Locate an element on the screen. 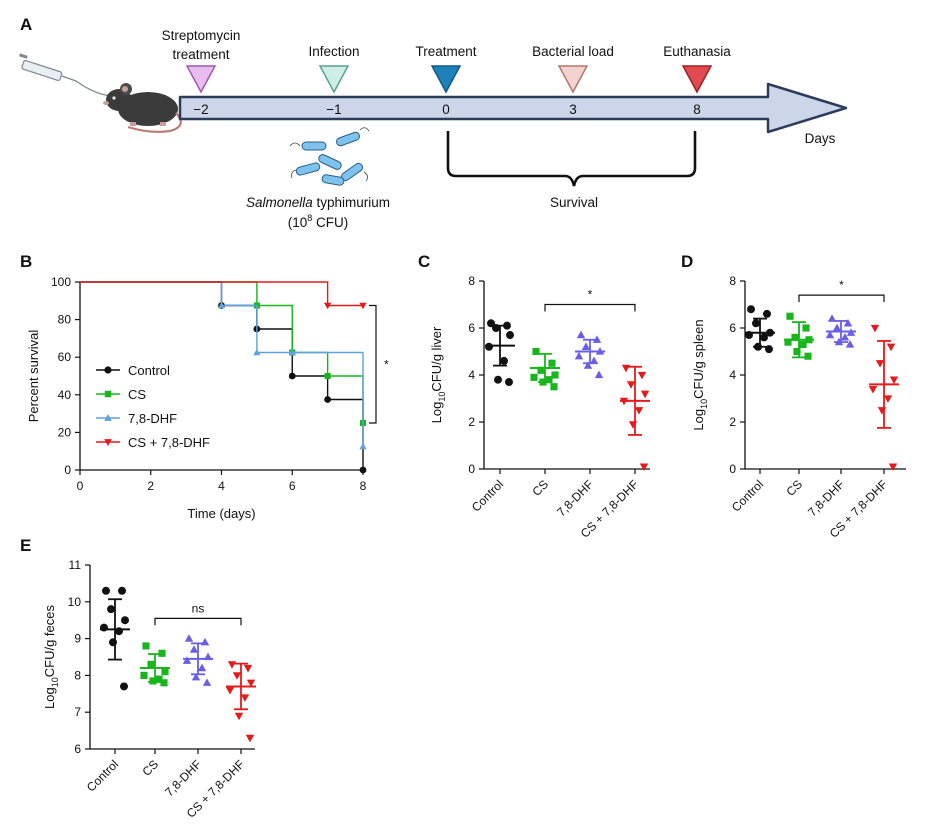  significance-label: * is located at coordinates (590, 295).